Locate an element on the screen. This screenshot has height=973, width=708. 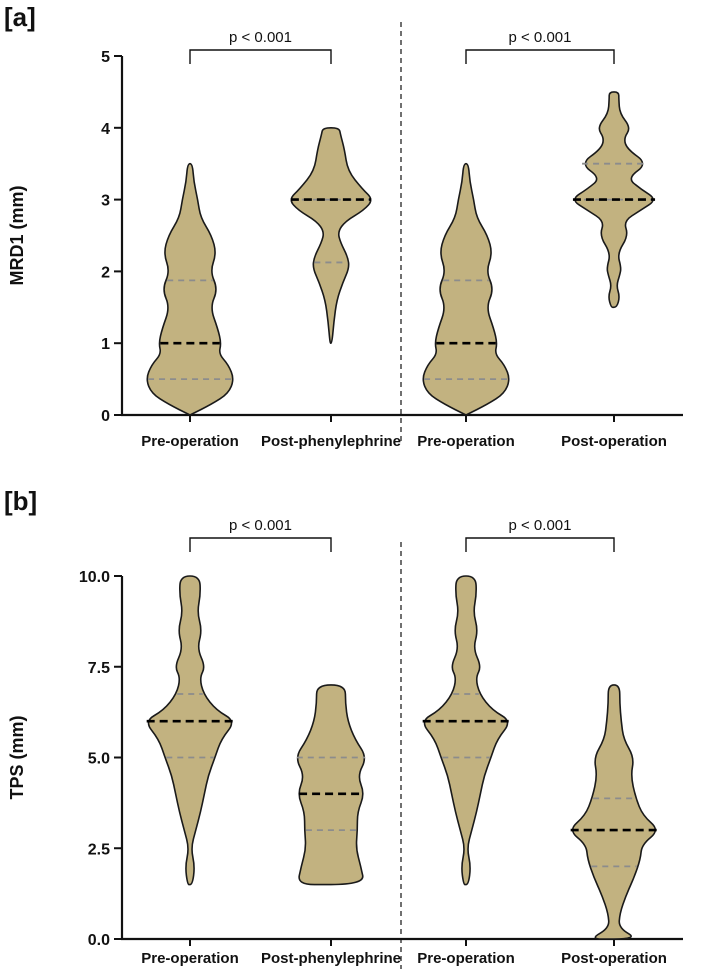
y-tick-label: 7.5 is located at coordinates (99, 668).